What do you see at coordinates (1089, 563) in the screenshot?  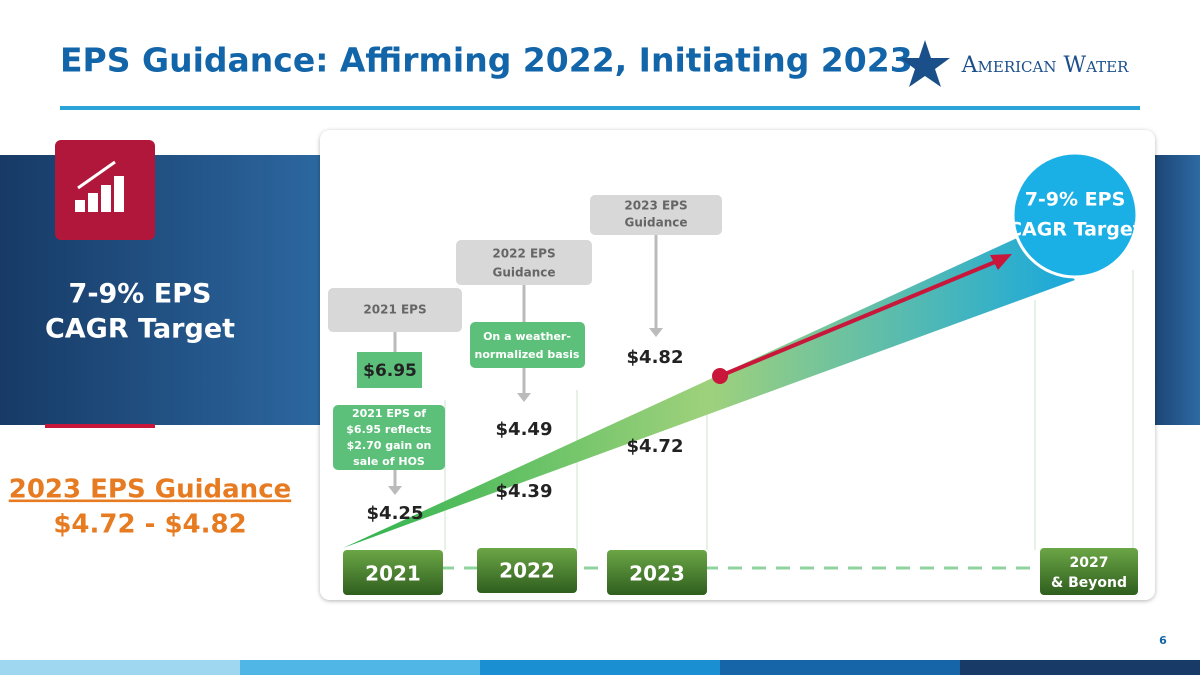 I see `year-label: 2027` at bounding box center [1089, 563].